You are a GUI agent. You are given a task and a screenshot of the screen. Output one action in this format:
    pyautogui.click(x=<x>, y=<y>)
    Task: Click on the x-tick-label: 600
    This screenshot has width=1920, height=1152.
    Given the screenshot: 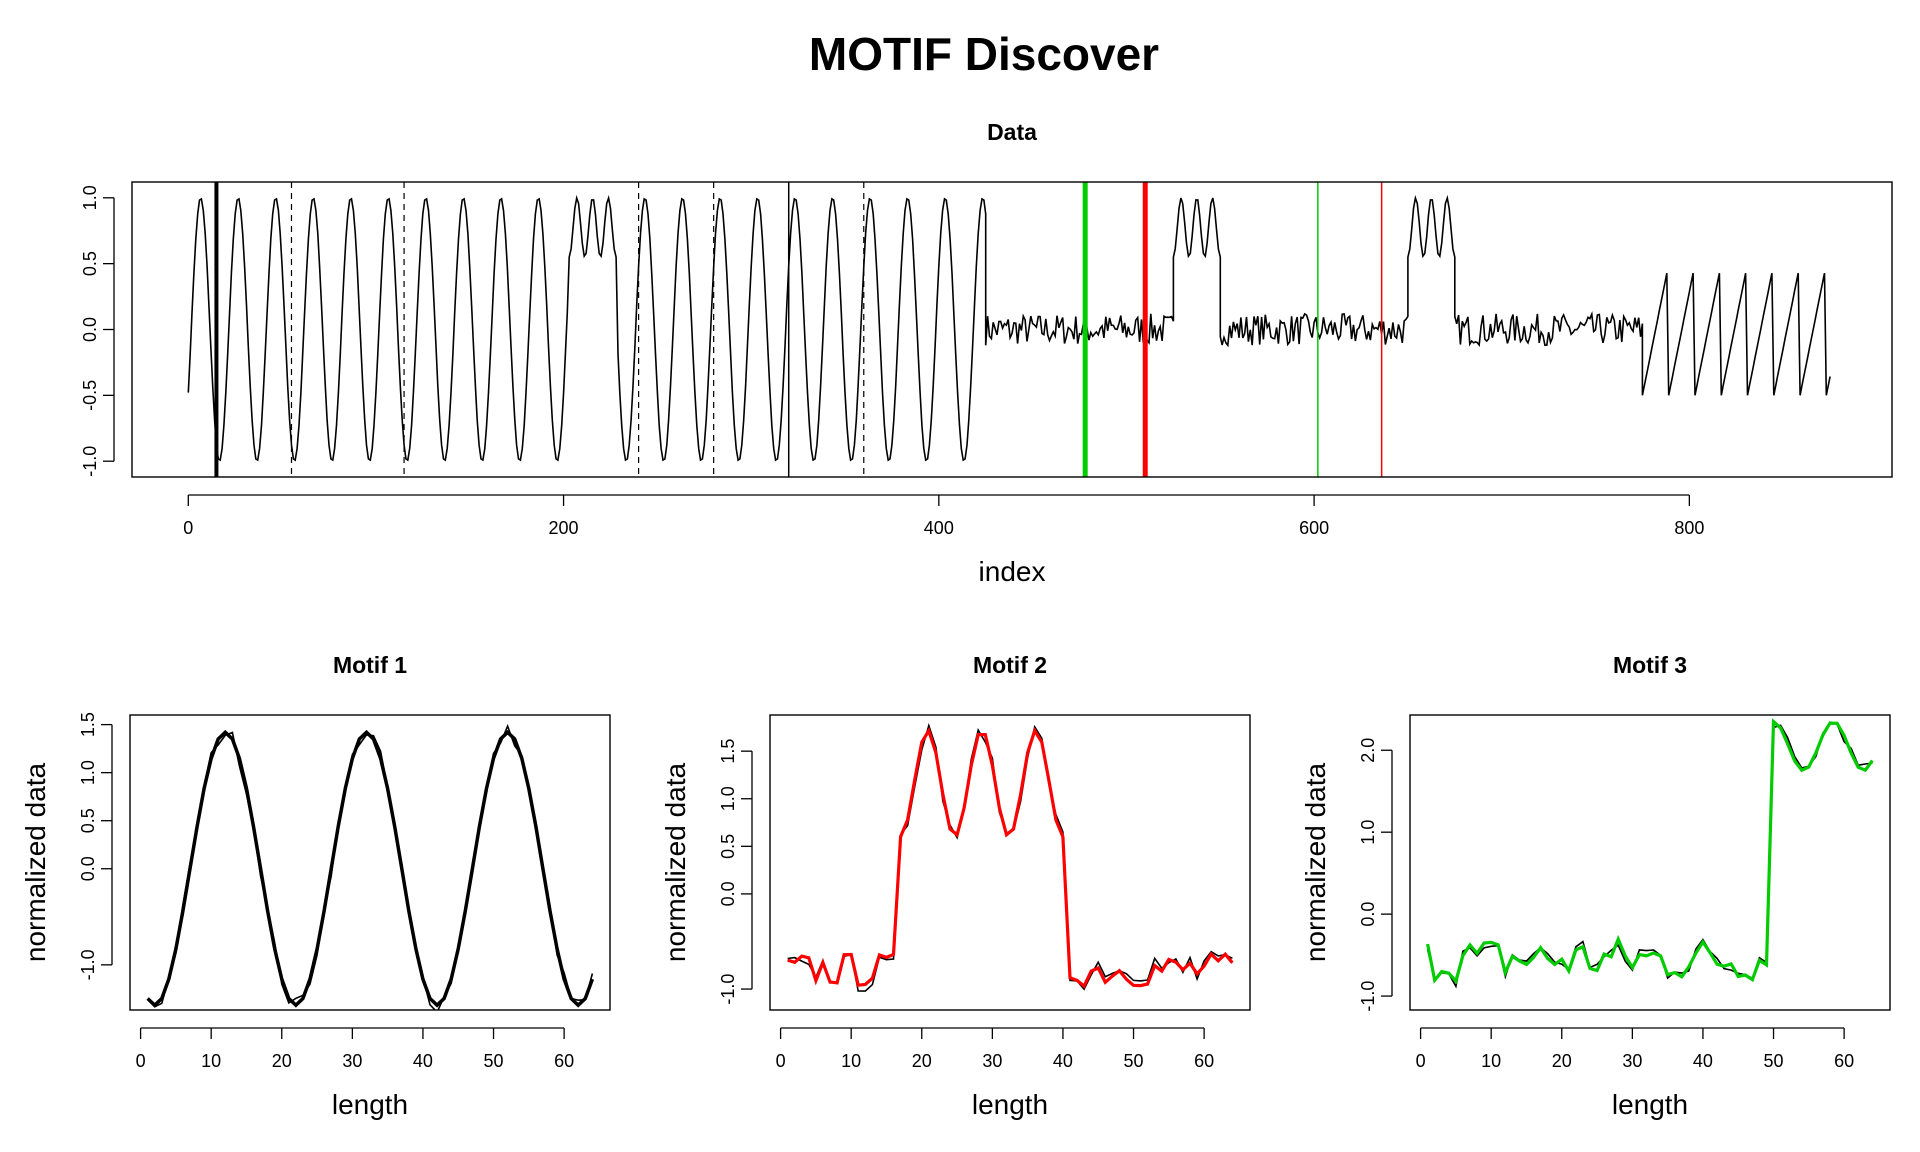 What is the action you would take?
    pyautogui.click(x=1314, y=528)
    